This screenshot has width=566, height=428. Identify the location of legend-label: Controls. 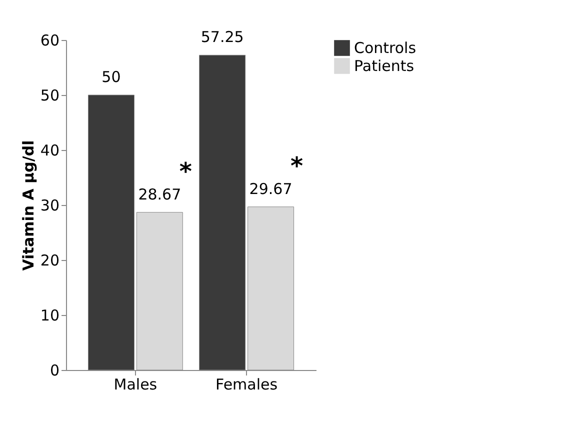
(385, 48).